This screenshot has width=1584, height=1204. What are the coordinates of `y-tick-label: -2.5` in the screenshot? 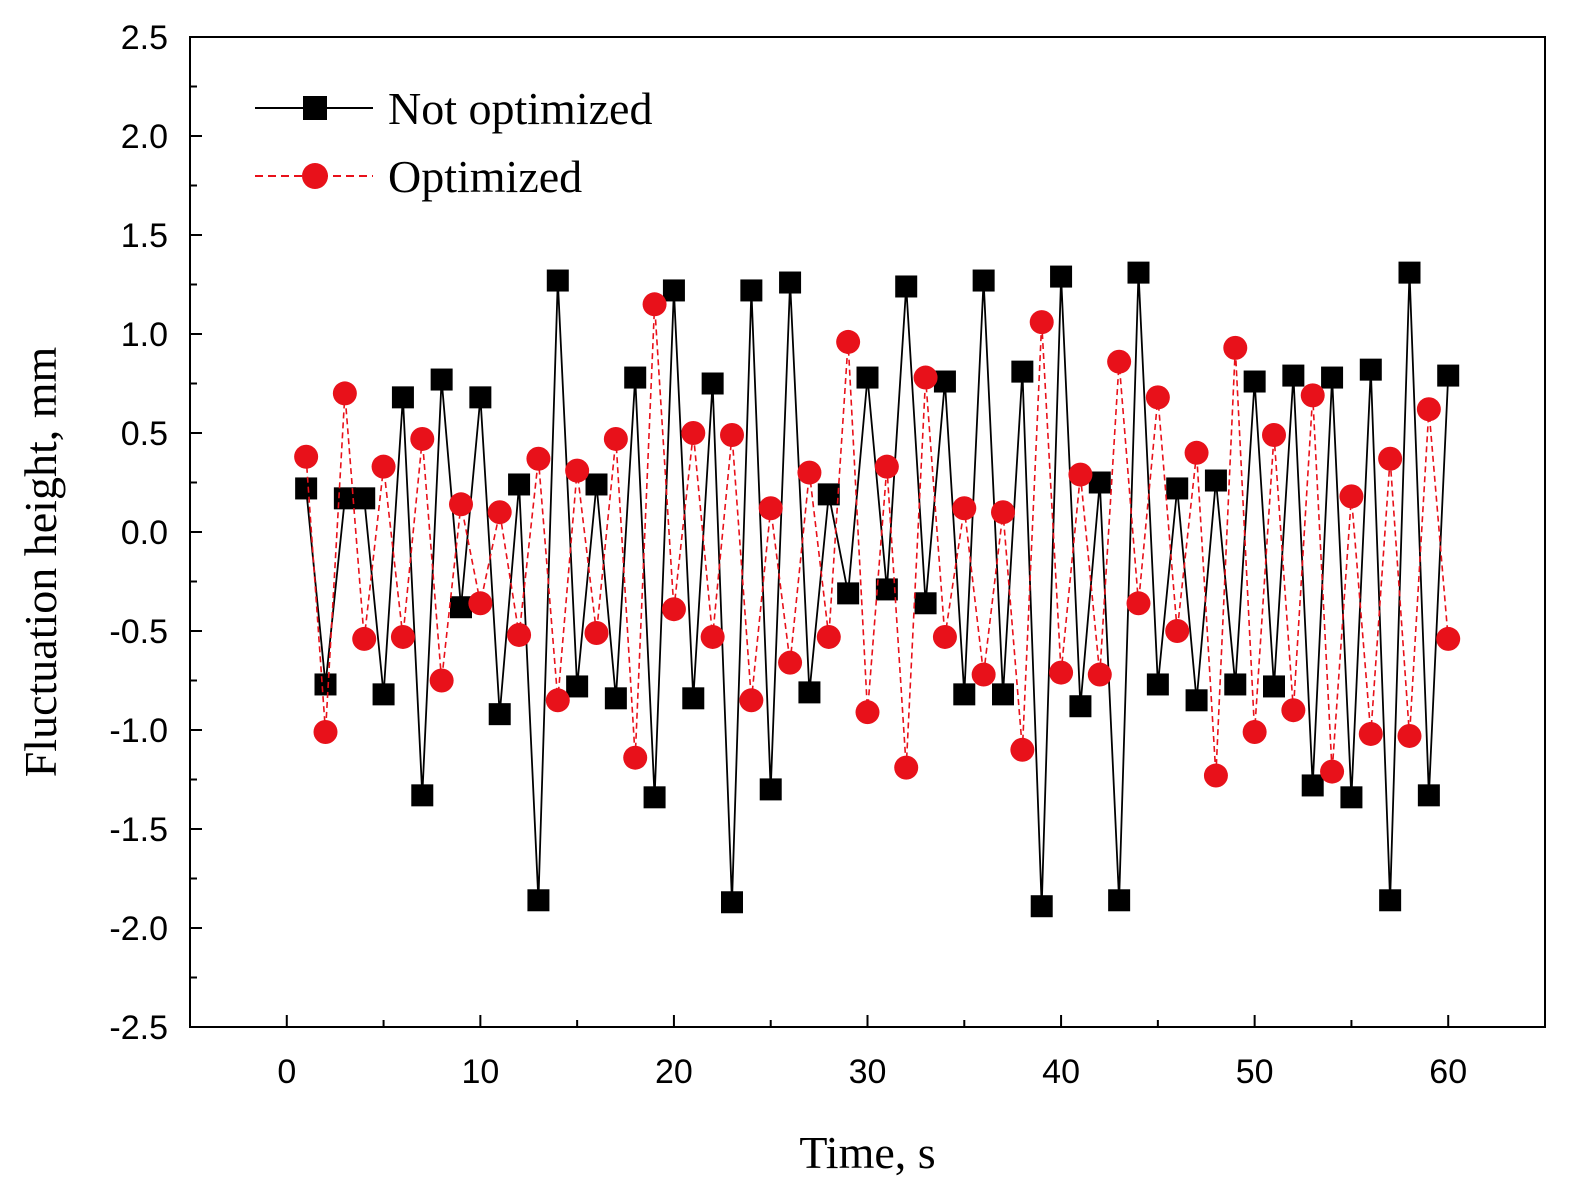 It's located at (138, 1028).